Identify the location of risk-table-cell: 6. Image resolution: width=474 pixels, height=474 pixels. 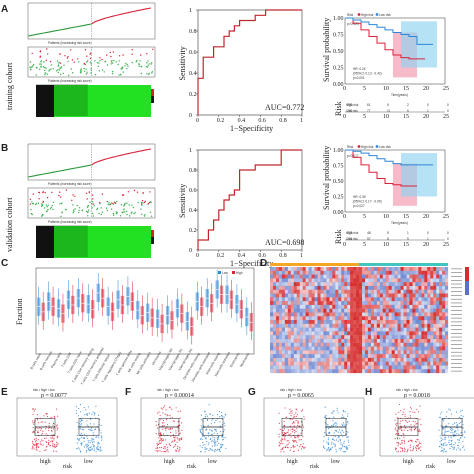
(388, 105).